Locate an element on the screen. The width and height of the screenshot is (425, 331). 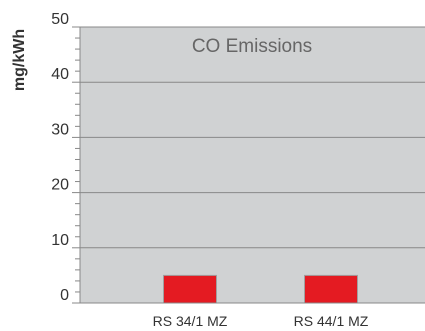
x-tick-labels: RS 34/1 MZ RS 44/1 MZ is located at coordinates (261, 321).